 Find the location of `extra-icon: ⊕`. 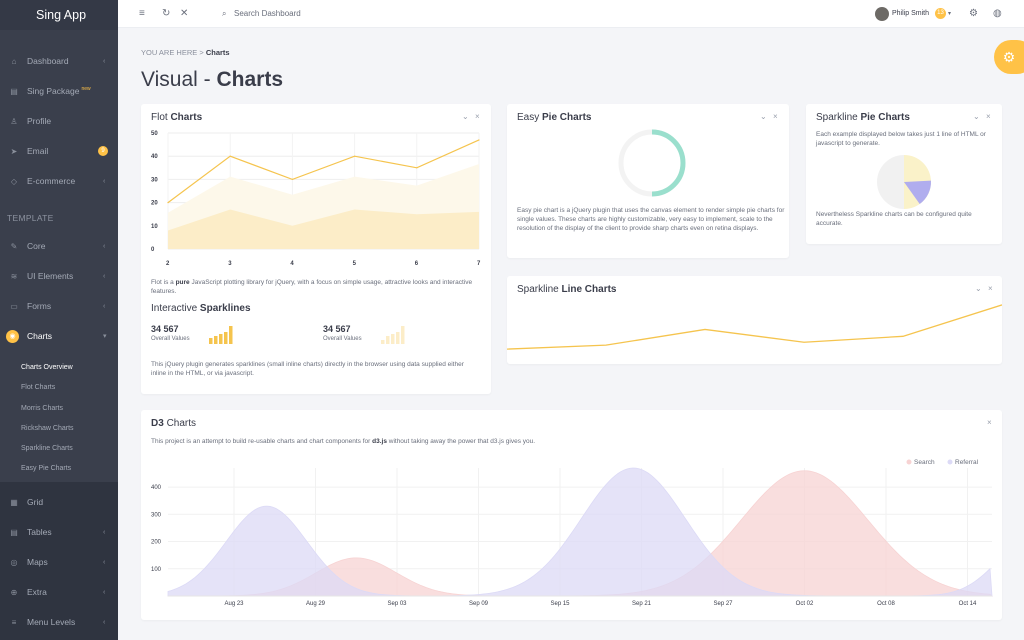

extra-icon: ⊕ is located at coordinates (14, 592).